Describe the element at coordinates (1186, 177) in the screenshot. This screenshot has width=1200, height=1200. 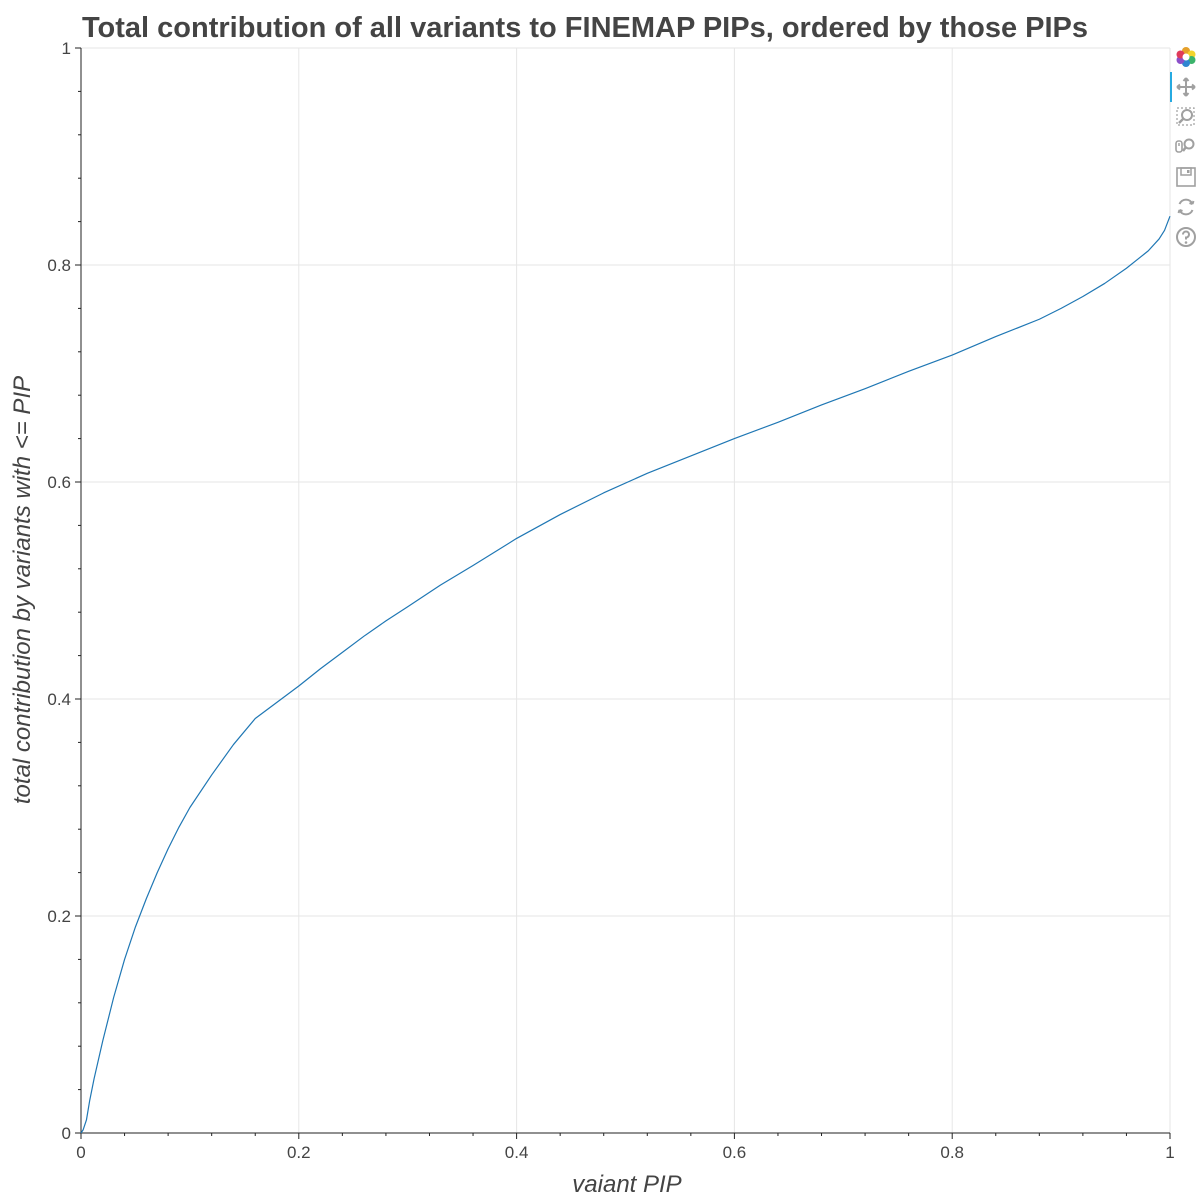
I see `save-icon` at that location.